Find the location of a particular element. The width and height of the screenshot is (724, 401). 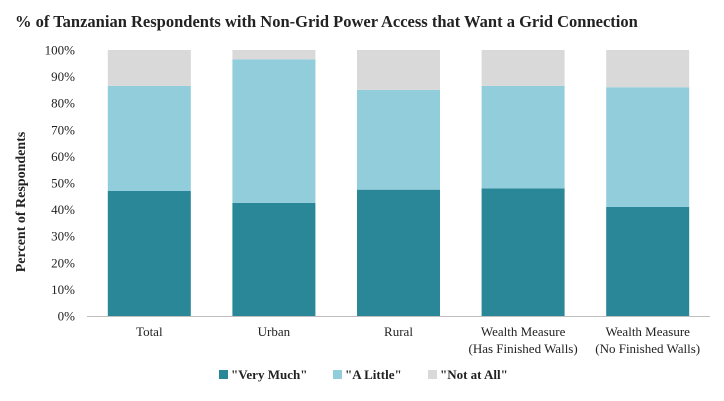

legend-label: "Very Much" is located at coordinates (269, 374).